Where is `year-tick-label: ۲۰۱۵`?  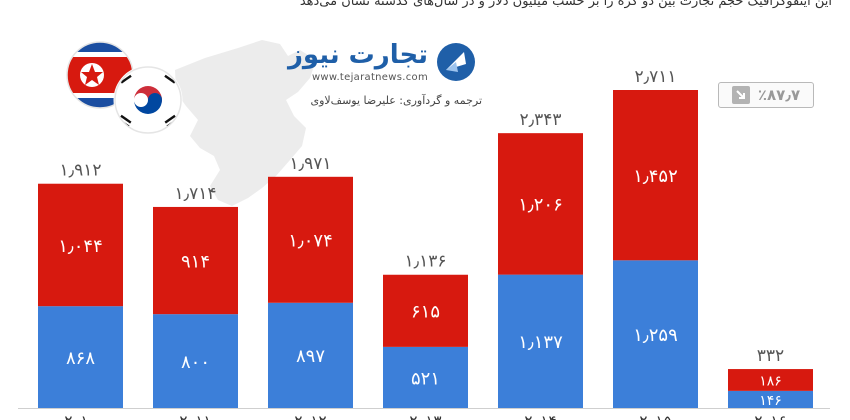 year-tick-label: ۲۰۱۵ is located at coordinates (655, 416).